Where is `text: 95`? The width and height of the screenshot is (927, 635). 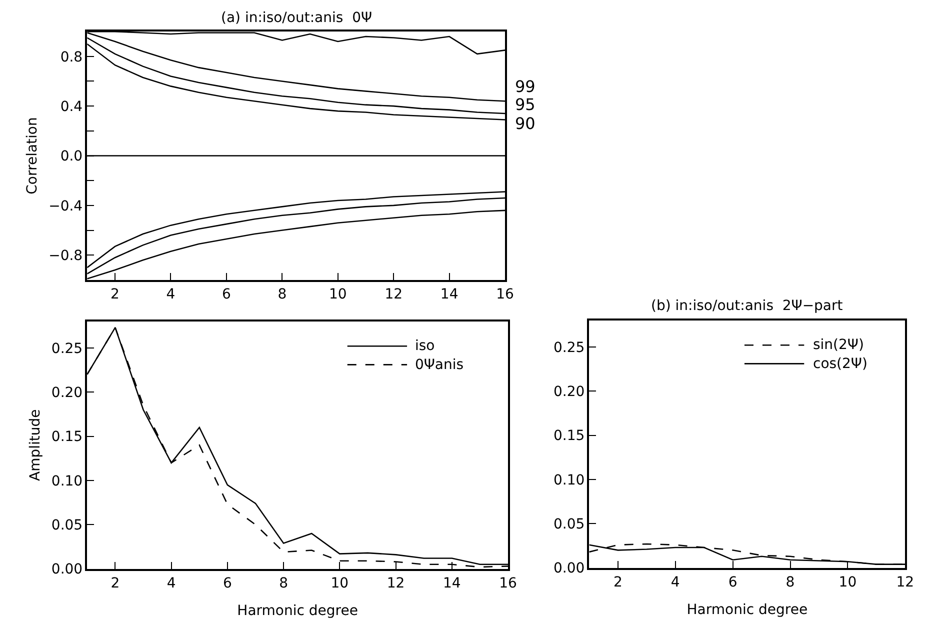 text: 95 is located at coordinates (525, 104).